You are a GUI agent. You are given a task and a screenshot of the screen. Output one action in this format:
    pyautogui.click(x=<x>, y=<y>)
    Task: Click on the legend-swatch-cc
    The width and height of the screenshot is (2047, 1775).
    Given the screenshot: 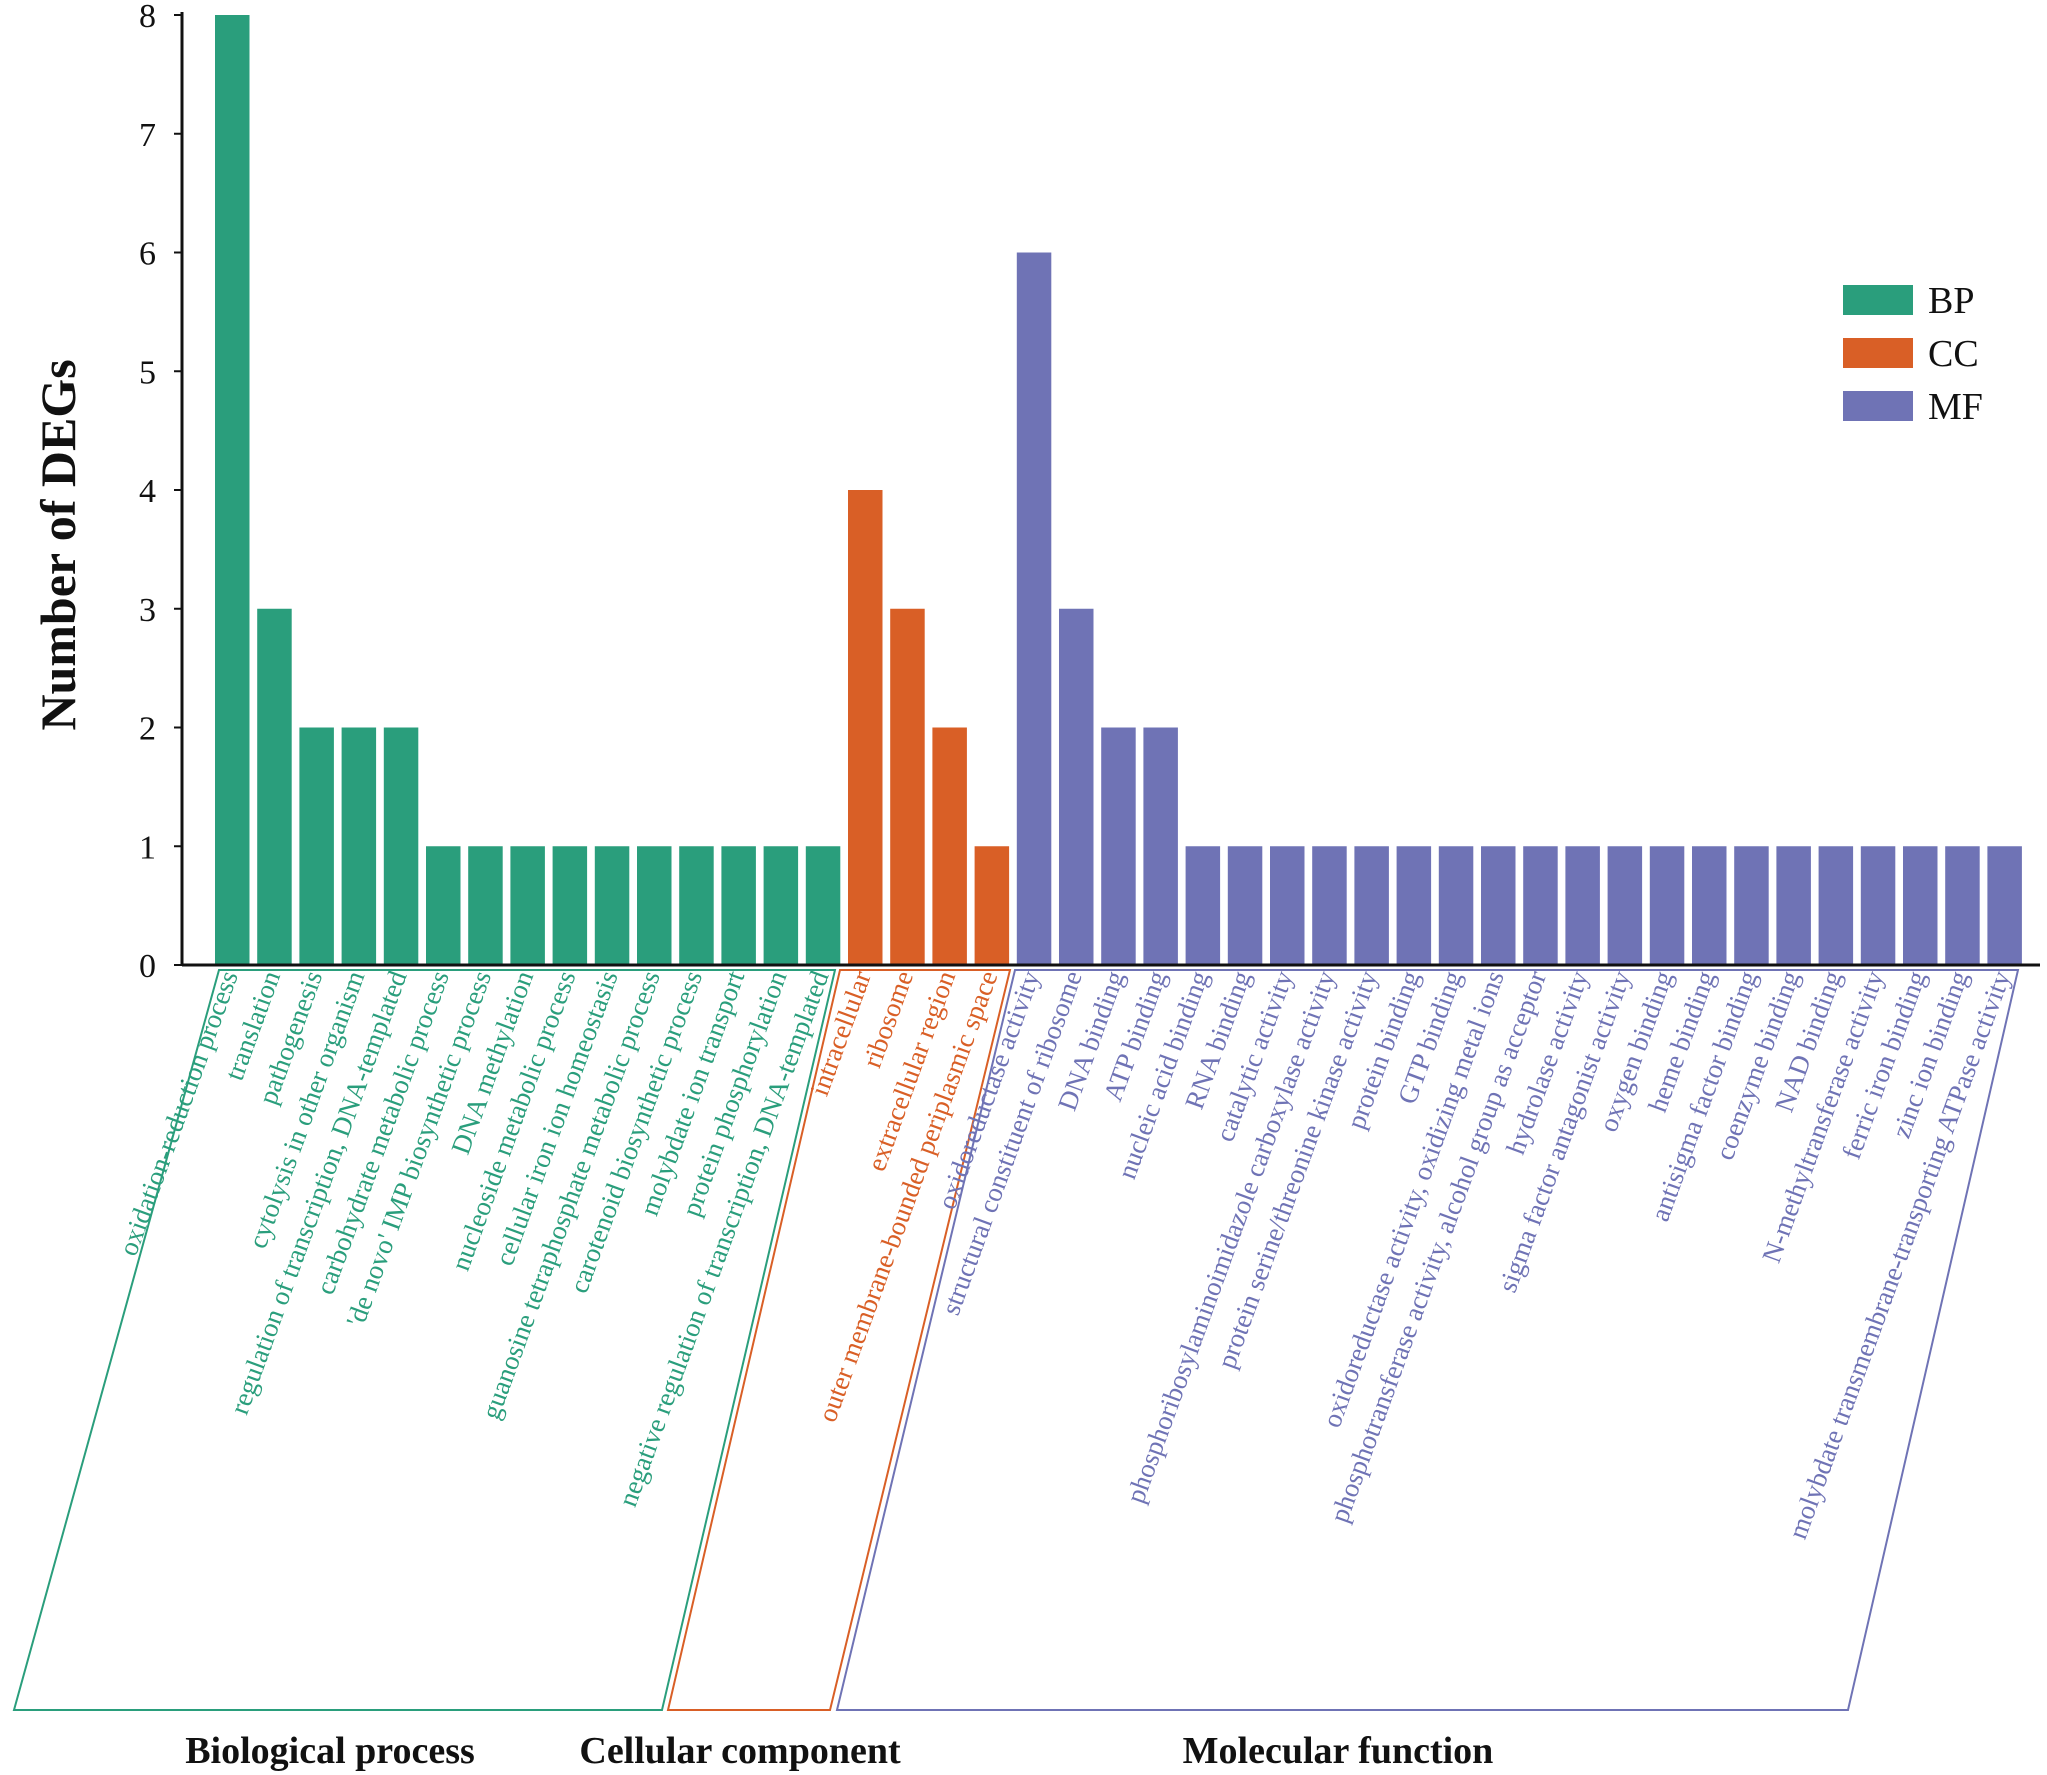 What is the action you would take?
    pyautogui.click(x=1878, y=353)
    